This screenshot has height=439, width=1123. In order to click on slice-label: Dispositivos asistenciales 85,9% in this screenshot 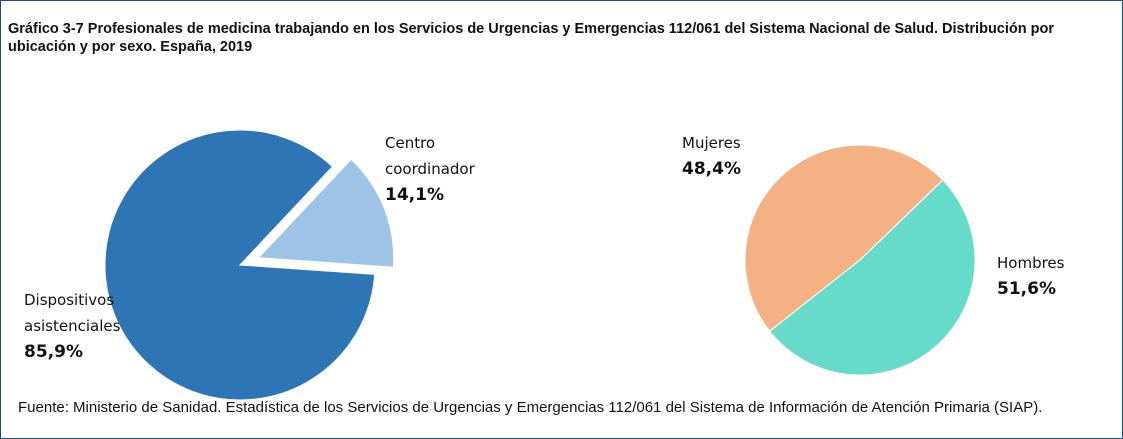, I will do `click(84, 326)`.